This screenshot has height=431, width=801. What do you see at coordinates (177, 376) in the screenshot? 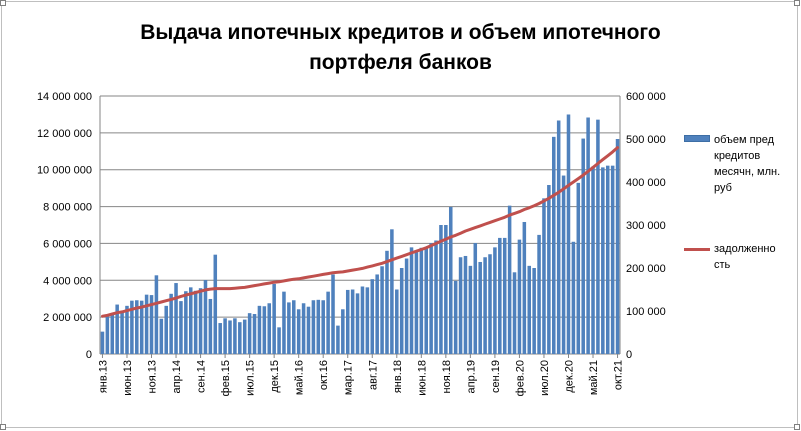
I see `x-tick-label: апр.14` at bounding box center [177, 376].